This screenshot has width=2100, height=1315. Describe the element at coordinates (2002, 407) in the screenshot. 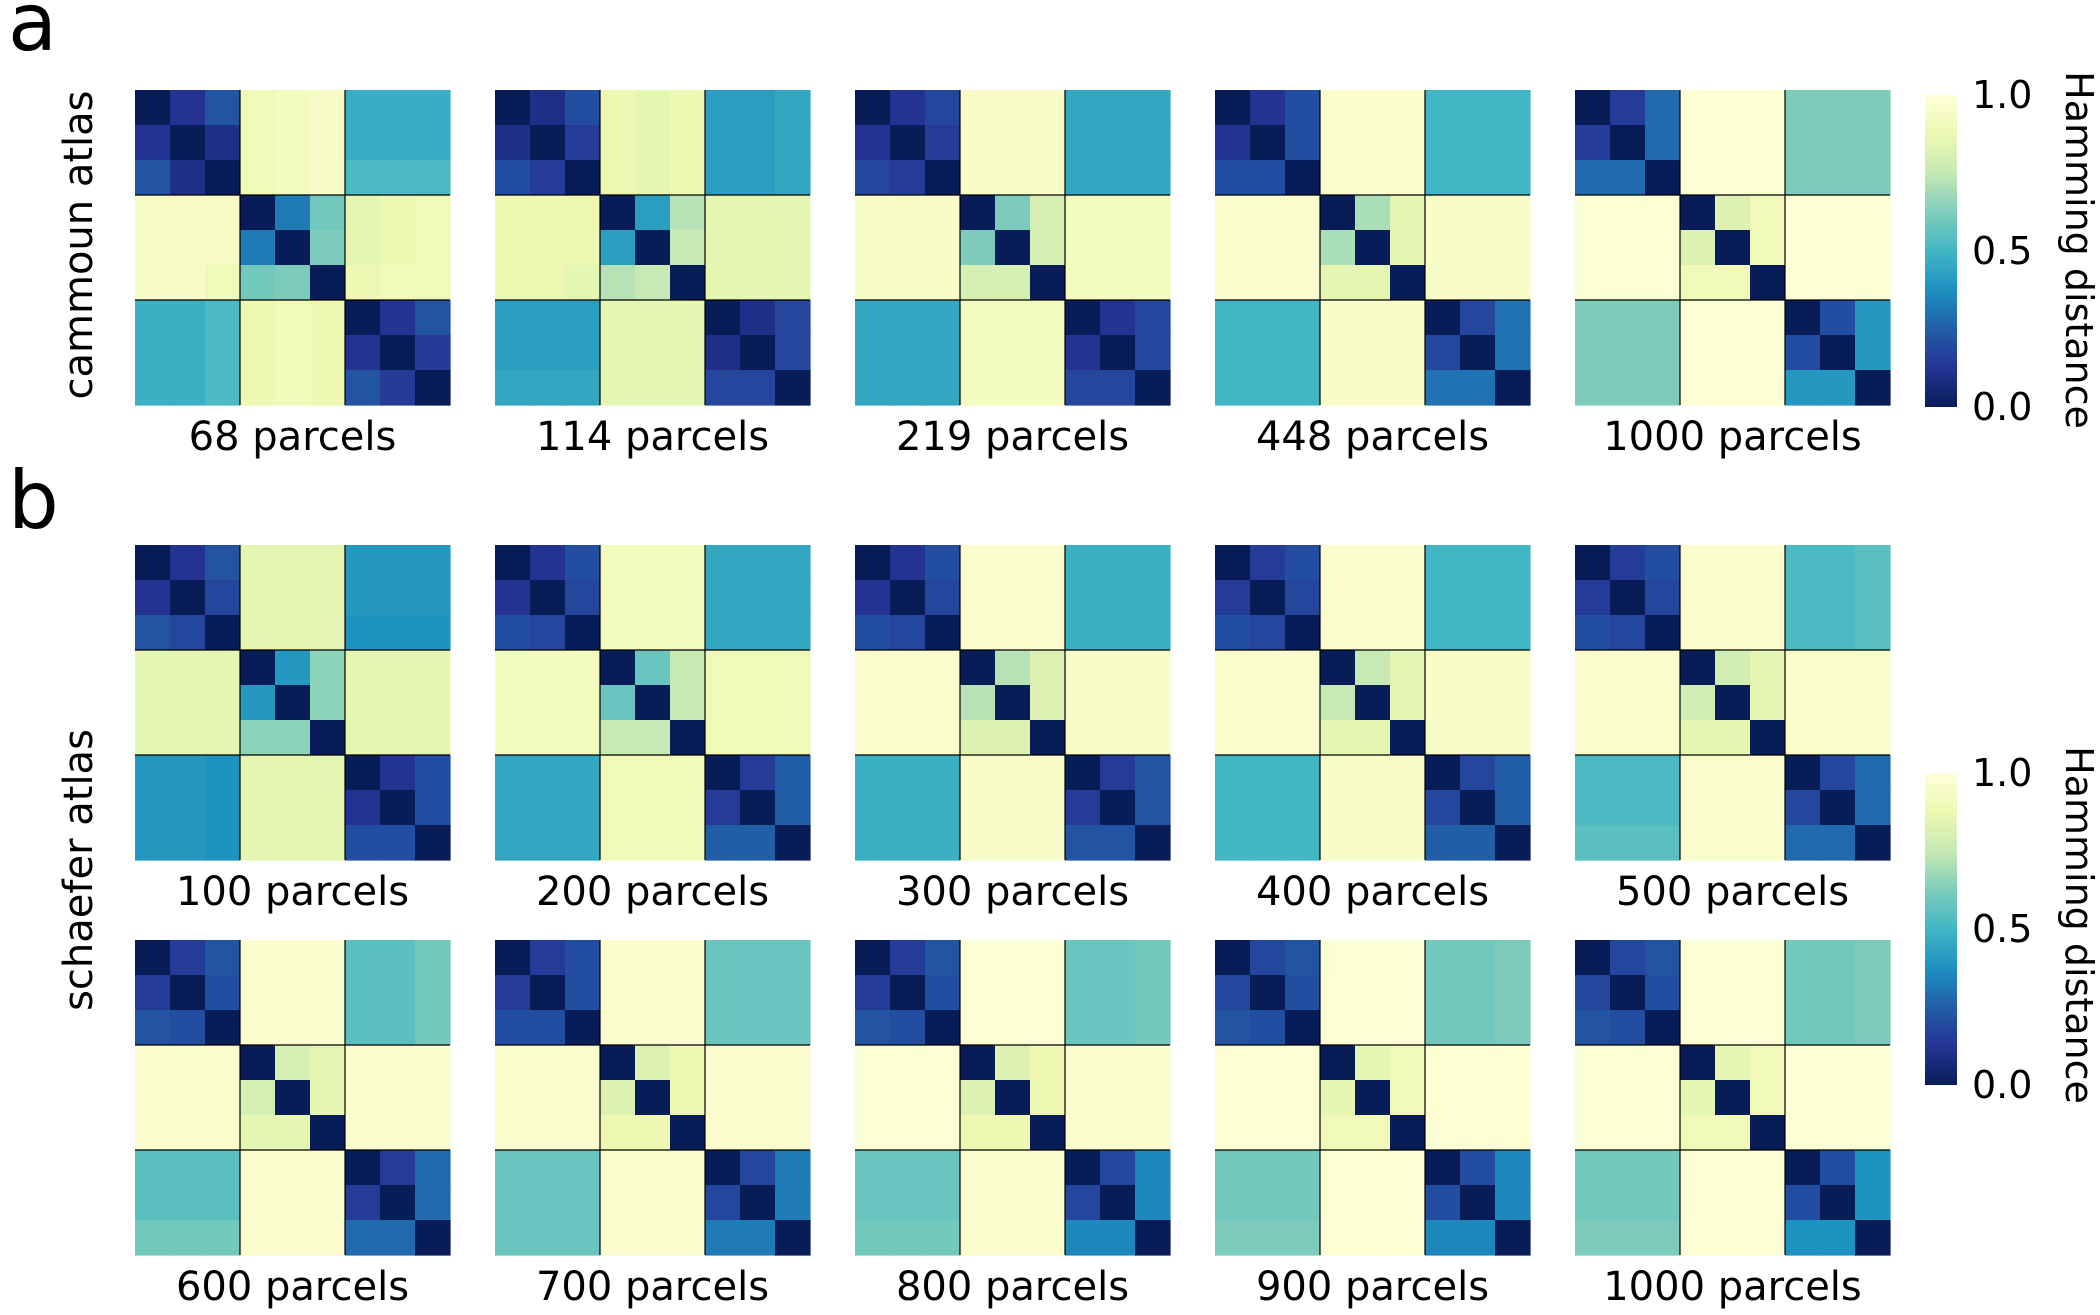

I see `colorbar-a-tick-min: 0.0` at that location.